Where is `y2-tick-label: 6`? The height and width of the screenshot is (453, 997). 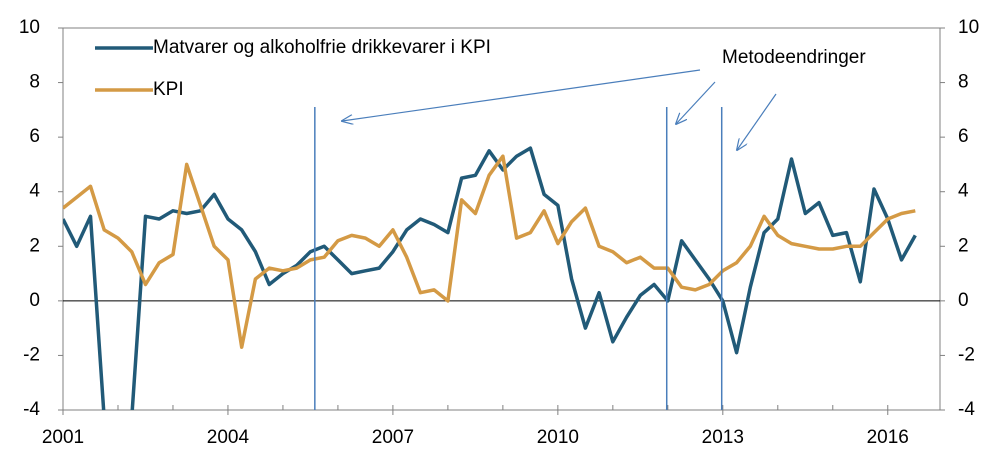
y2-tick-label: 6 is located at coordinates (963, 136).